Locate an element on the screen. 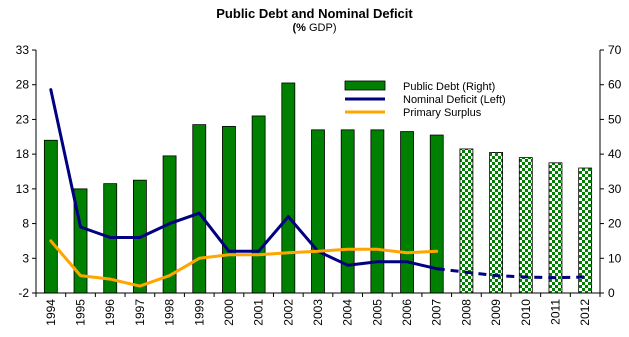  left-tick-label: 13 is located at coordinates (23, 189).